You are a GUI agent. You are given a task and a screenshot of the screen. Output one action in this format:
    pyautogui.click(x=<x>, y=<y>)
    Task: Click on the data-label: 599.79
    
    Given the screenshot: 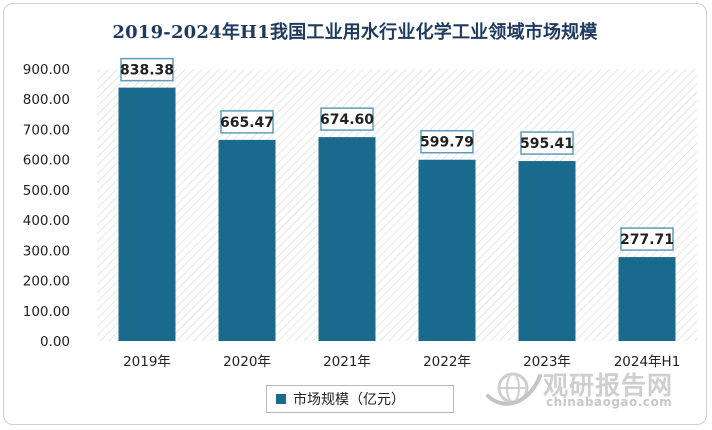 What is the action you would take?
    pyautogui.click(x=447, y=143)
    